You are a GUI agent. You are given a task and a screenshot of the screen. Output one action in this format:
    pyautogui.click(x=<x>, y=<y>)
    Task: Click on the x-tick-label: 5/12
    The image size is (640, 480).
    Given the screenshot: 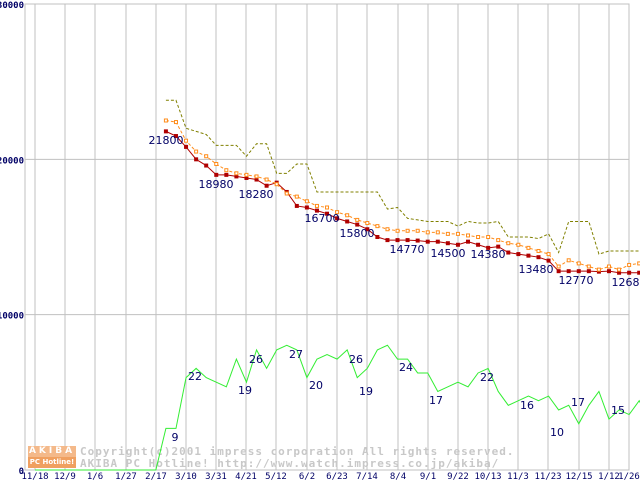 What is the action you would take?
    pyautogui.click(x=276, y=476)
    